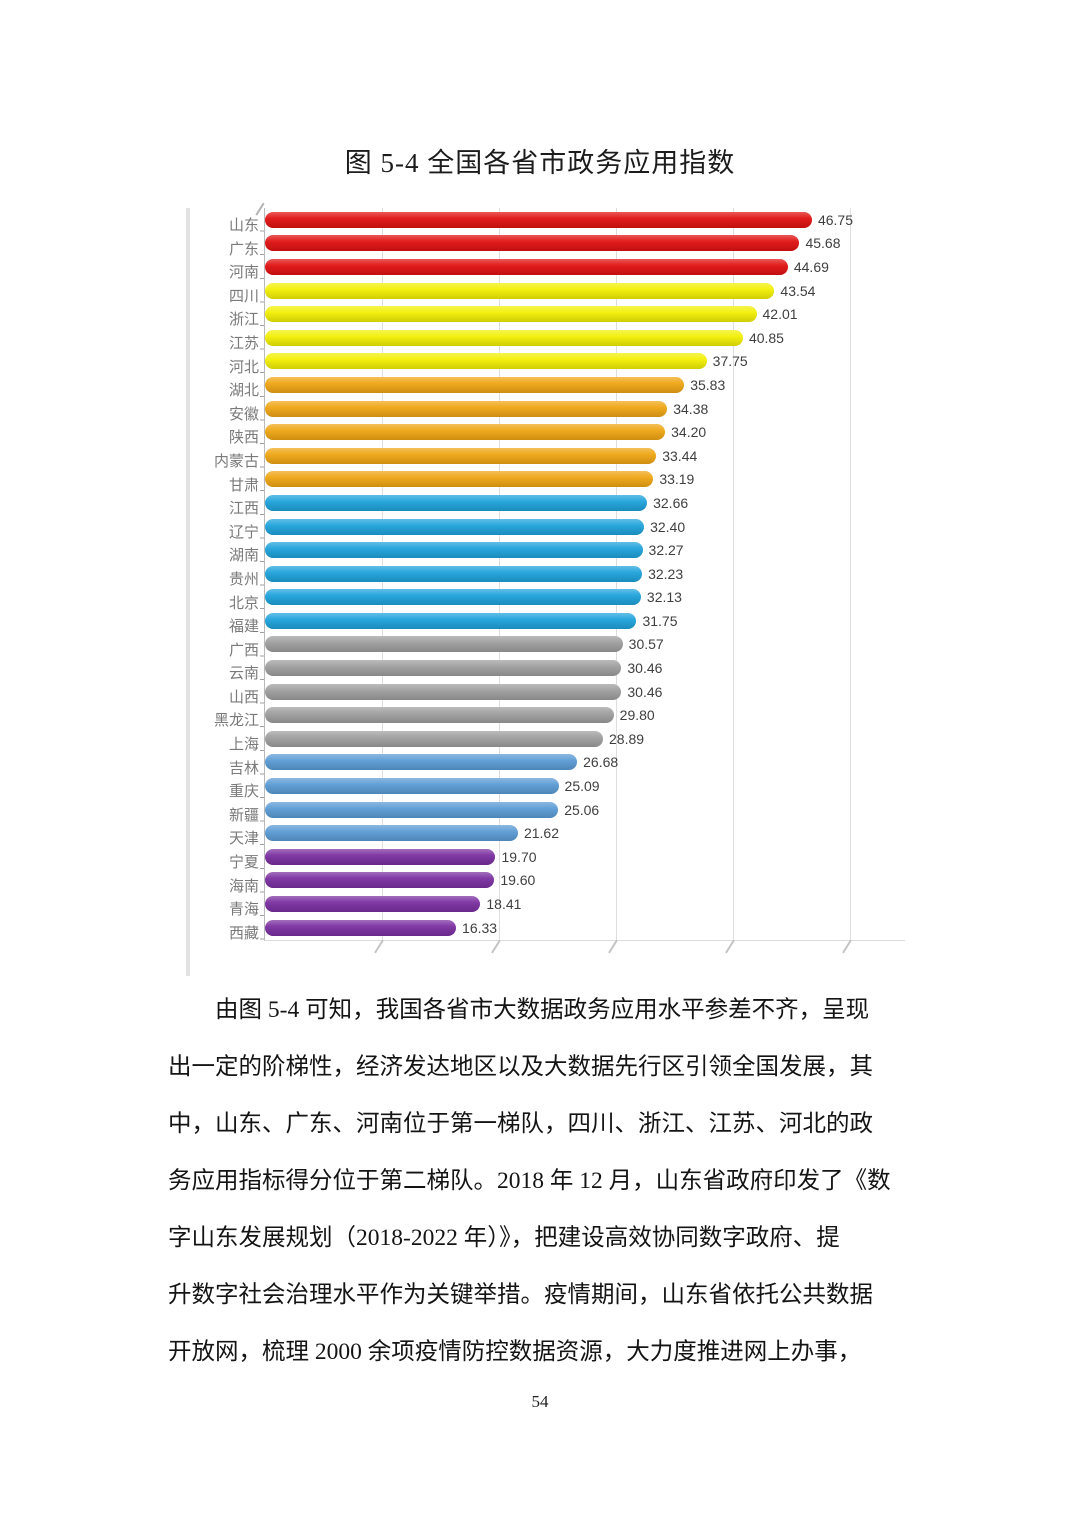 Image resolution: width=1080 pixels, height=1527 pixels. Describe the element at coordinates (243, 225) in the screenshot. I see `category-label: 山东` at that location.